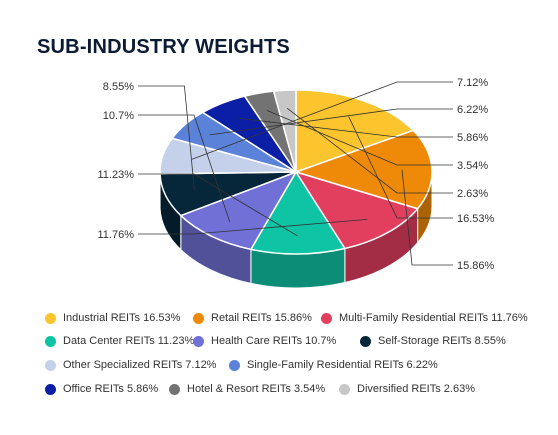 The height and width of the screenshot is (435, 558). I want to click on legend-label: Single-Family Residential REITs 6.22%, so click(342, 365).